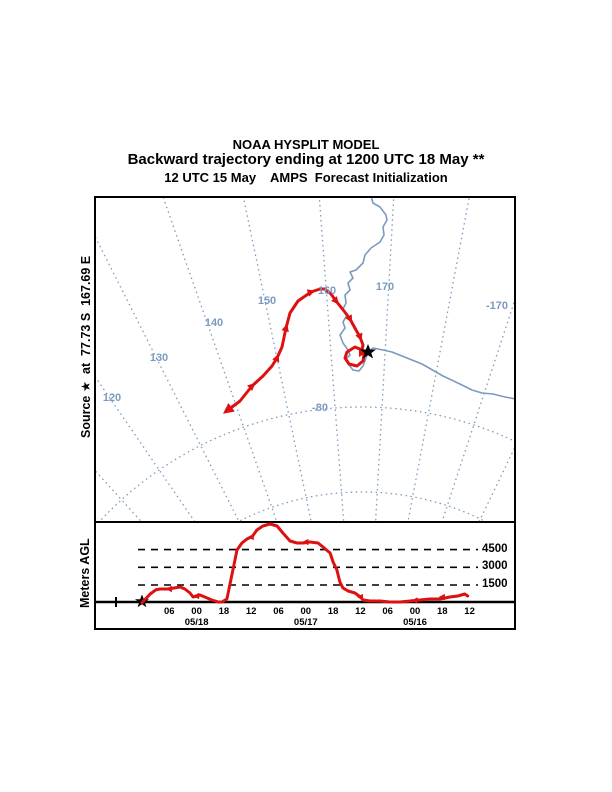 This screenshot has height=792, width=612. Describe the element at coordinates (196, 611) in the screenshot. I see `time-tick-1: 00` at that location.